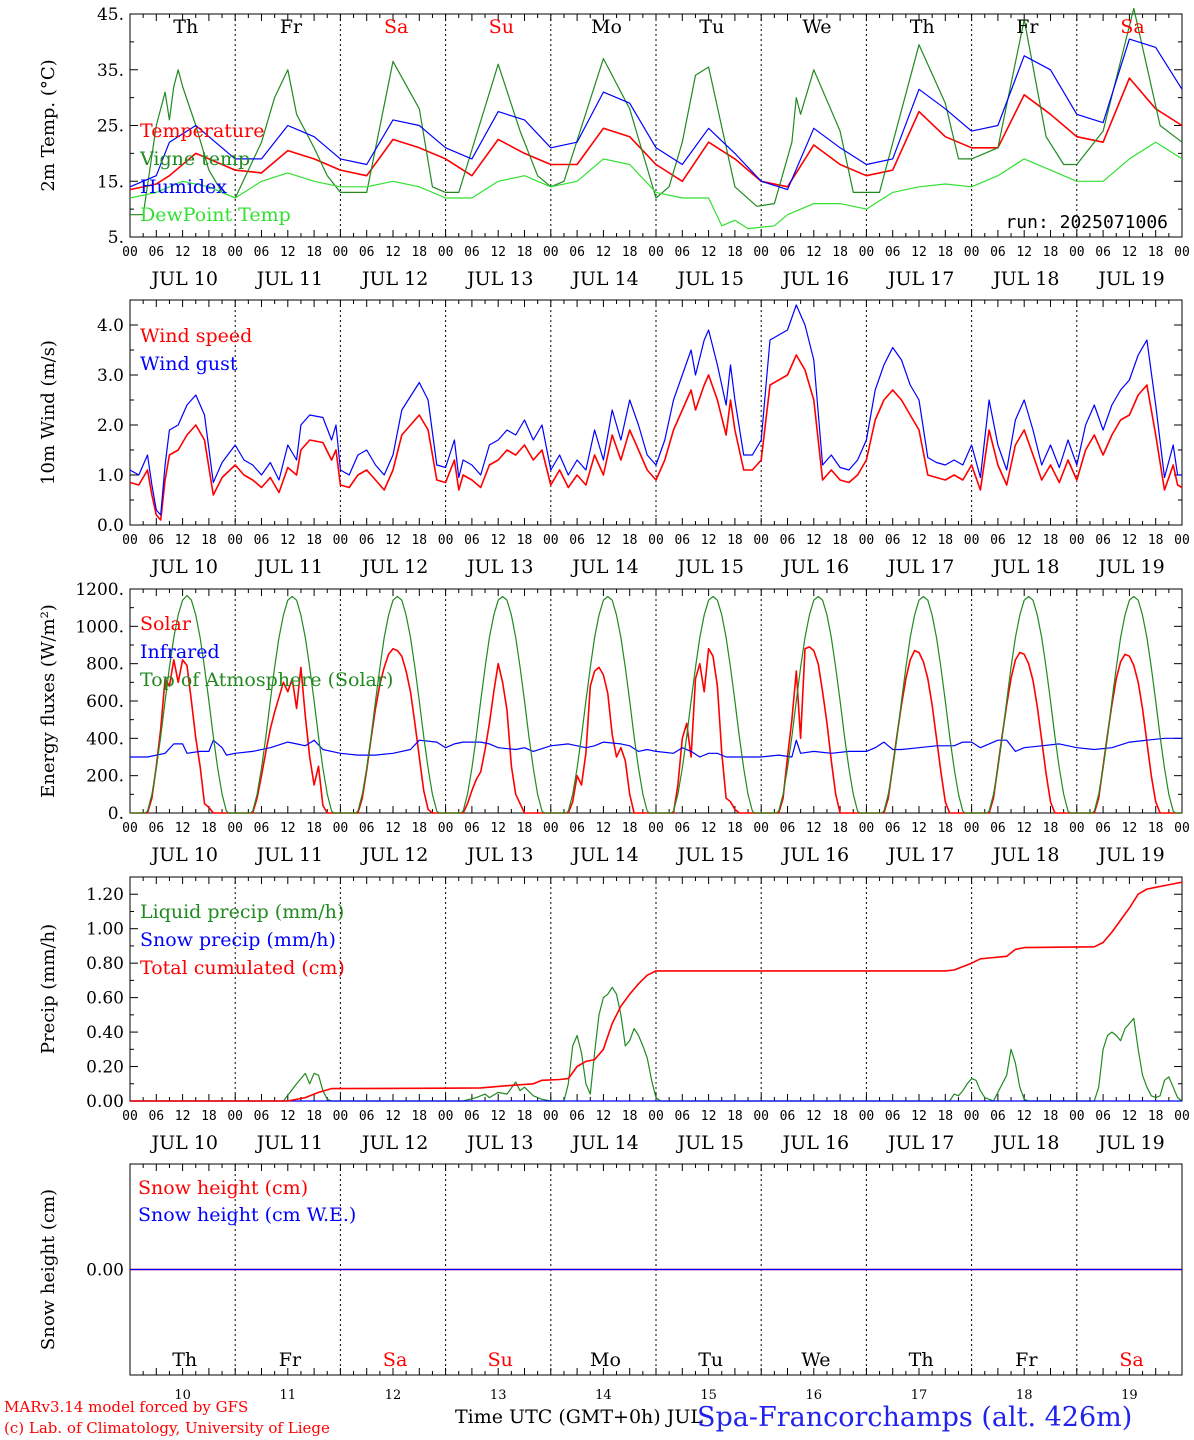  What do you see at coordinates (394, 1143) in the screenshot?
I see `date-label: JUL 12` at bounding box center [394, 1143].